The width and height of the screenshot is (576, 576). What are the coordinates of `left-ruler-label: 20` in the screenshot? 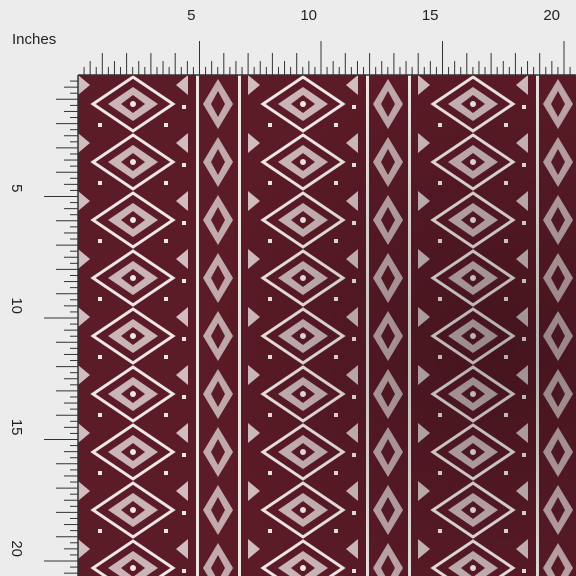 It's located at (16, 548).